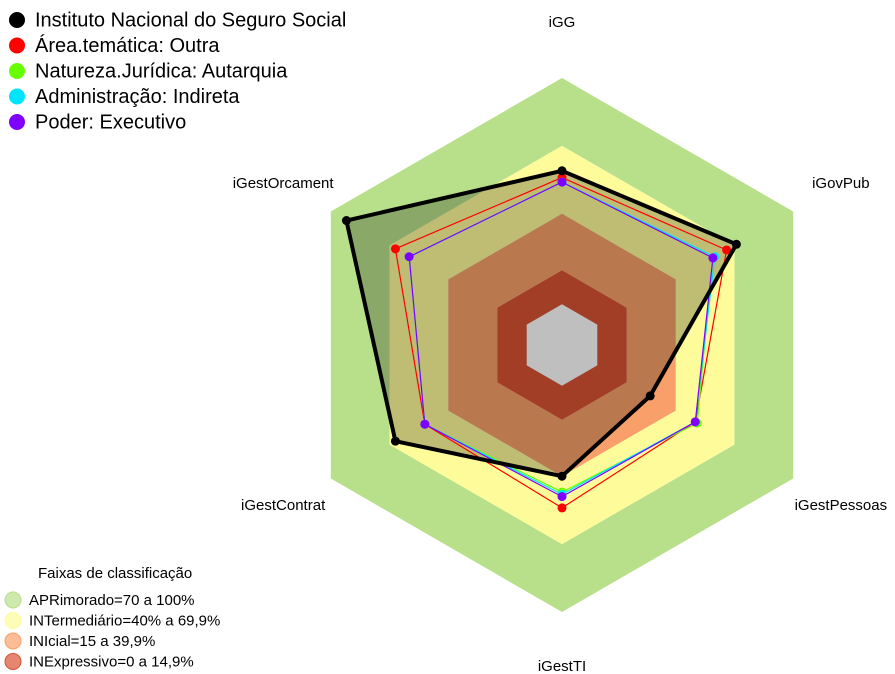 The height and width of the screenshot is (674, 895). What do you see at coordinates (841, 183) in the screenshot?
I see `axis-label: iGovPub` at bounding box center [841, 183].